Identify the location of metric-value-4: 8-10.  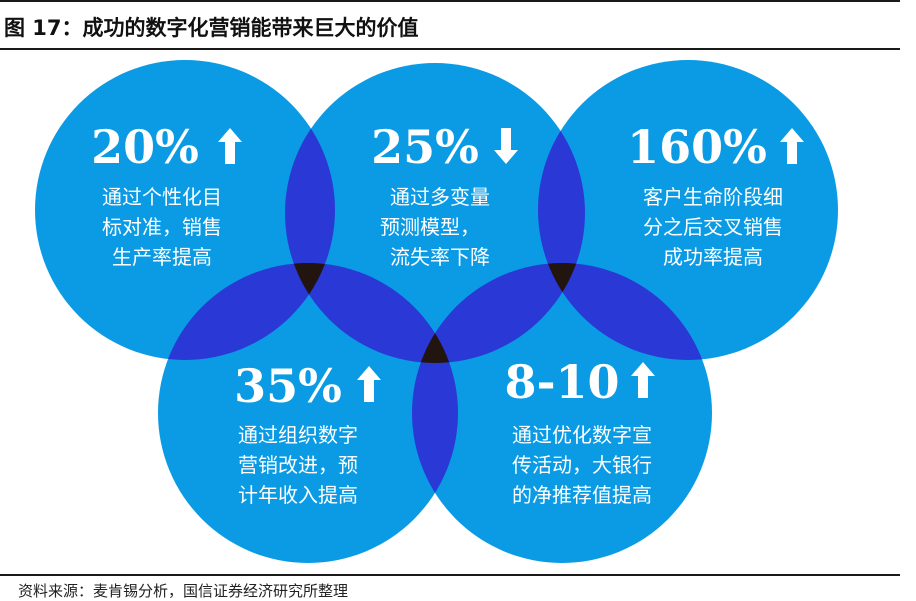
(561, 382).